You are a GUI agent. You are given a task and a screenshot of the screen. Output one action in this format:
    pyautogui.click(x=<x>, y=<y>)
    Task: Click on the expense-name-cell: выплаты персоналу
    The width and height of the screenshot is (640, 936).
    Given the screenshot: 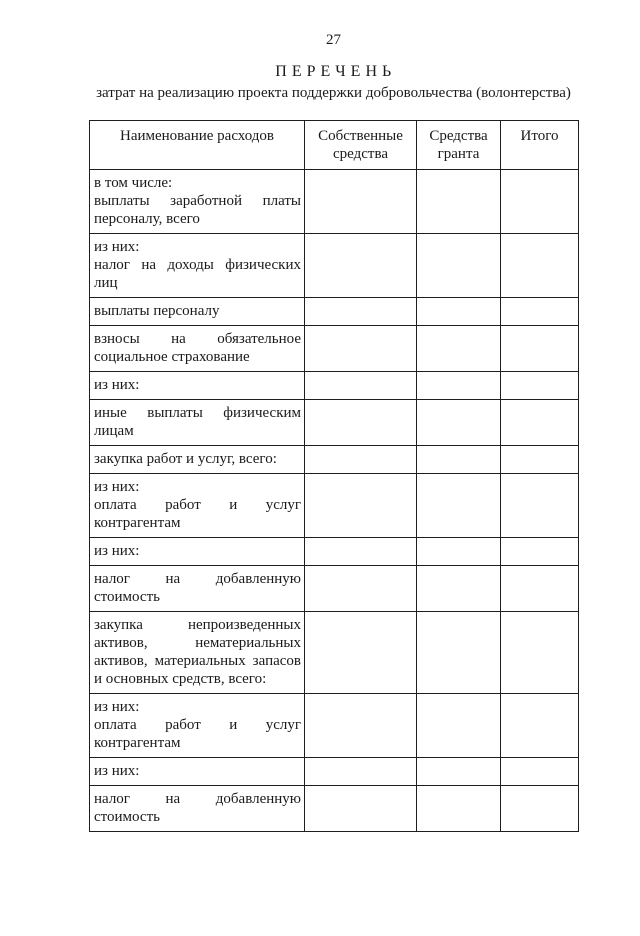 What is the action you would take?
    pyautogui.click(x=197, y=311)
    